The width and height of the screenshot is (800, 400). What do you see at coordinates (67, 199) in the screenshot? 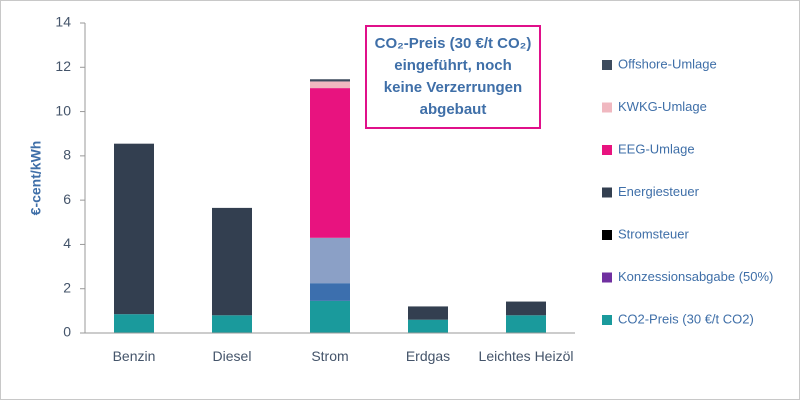
I see `y-tick-label: 6` at bounding box center [67, 199].